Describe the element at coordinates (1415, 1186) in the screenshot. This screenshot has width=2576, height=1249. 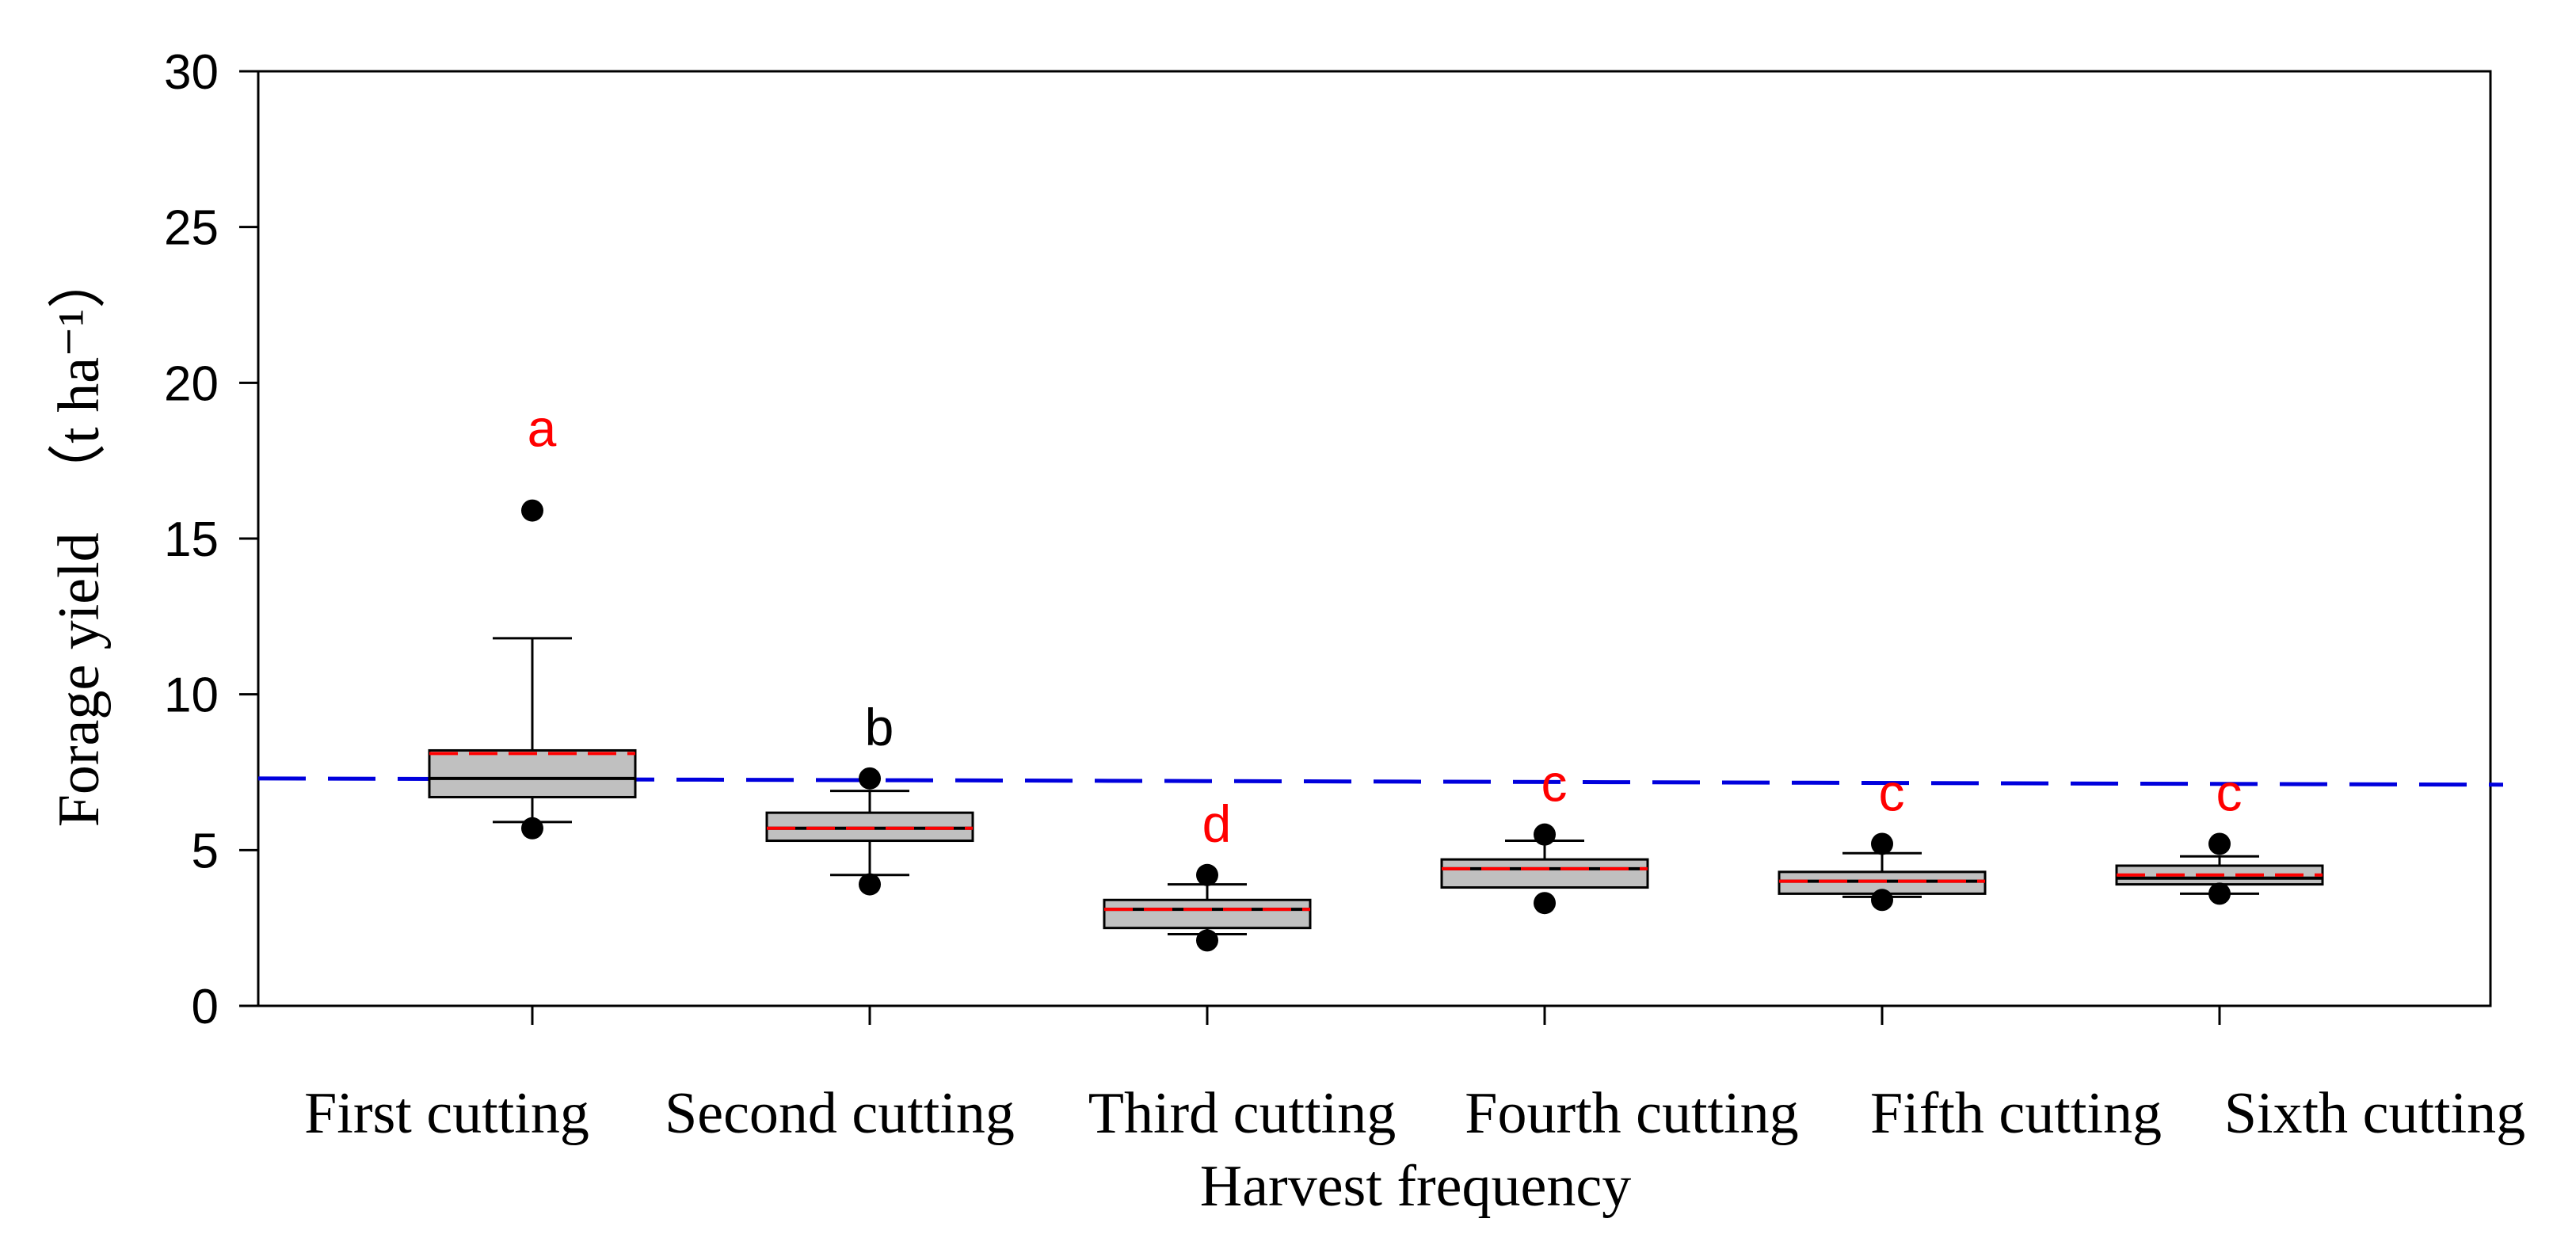
I see `x-axis-title: Harvest frequency` at that location.